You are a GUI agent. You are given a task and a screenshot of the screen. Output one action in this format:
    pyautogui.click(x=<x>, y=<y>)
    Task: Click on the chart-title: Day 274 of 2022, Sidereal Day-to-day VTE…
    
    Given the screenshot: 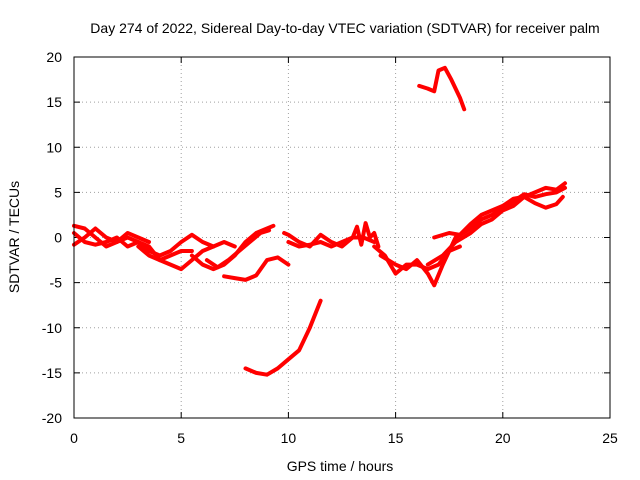 What is the action you would take?
    pyautogui.click(x=344, y=28)
    